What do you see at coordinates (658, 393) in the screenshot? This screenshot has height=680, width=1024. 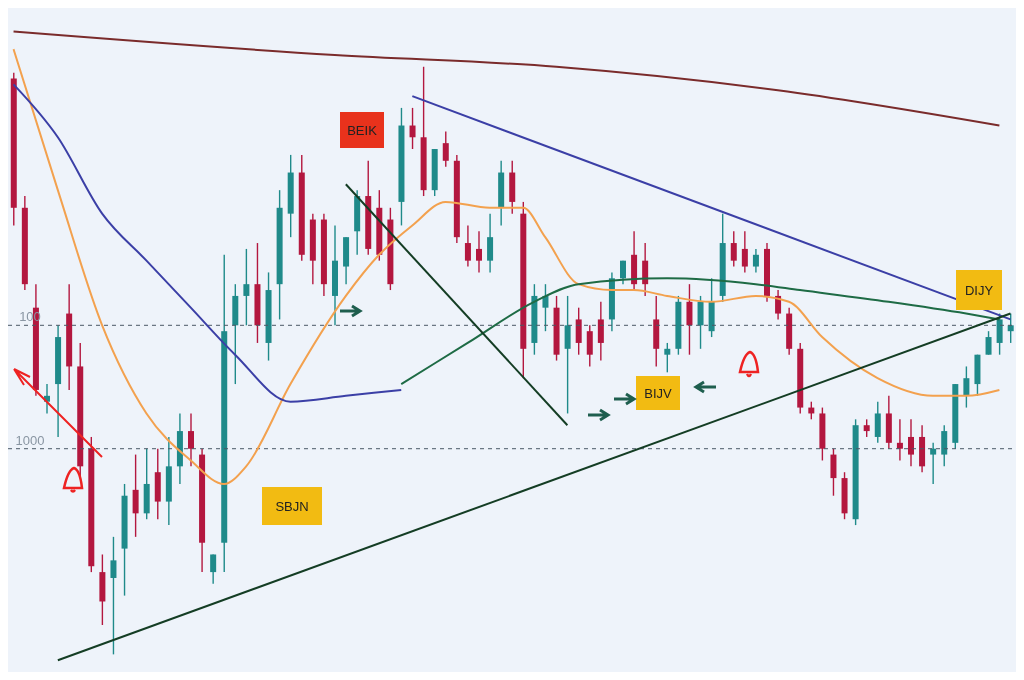 I see `annotation: BIJV` at bounding box center [658, 393].